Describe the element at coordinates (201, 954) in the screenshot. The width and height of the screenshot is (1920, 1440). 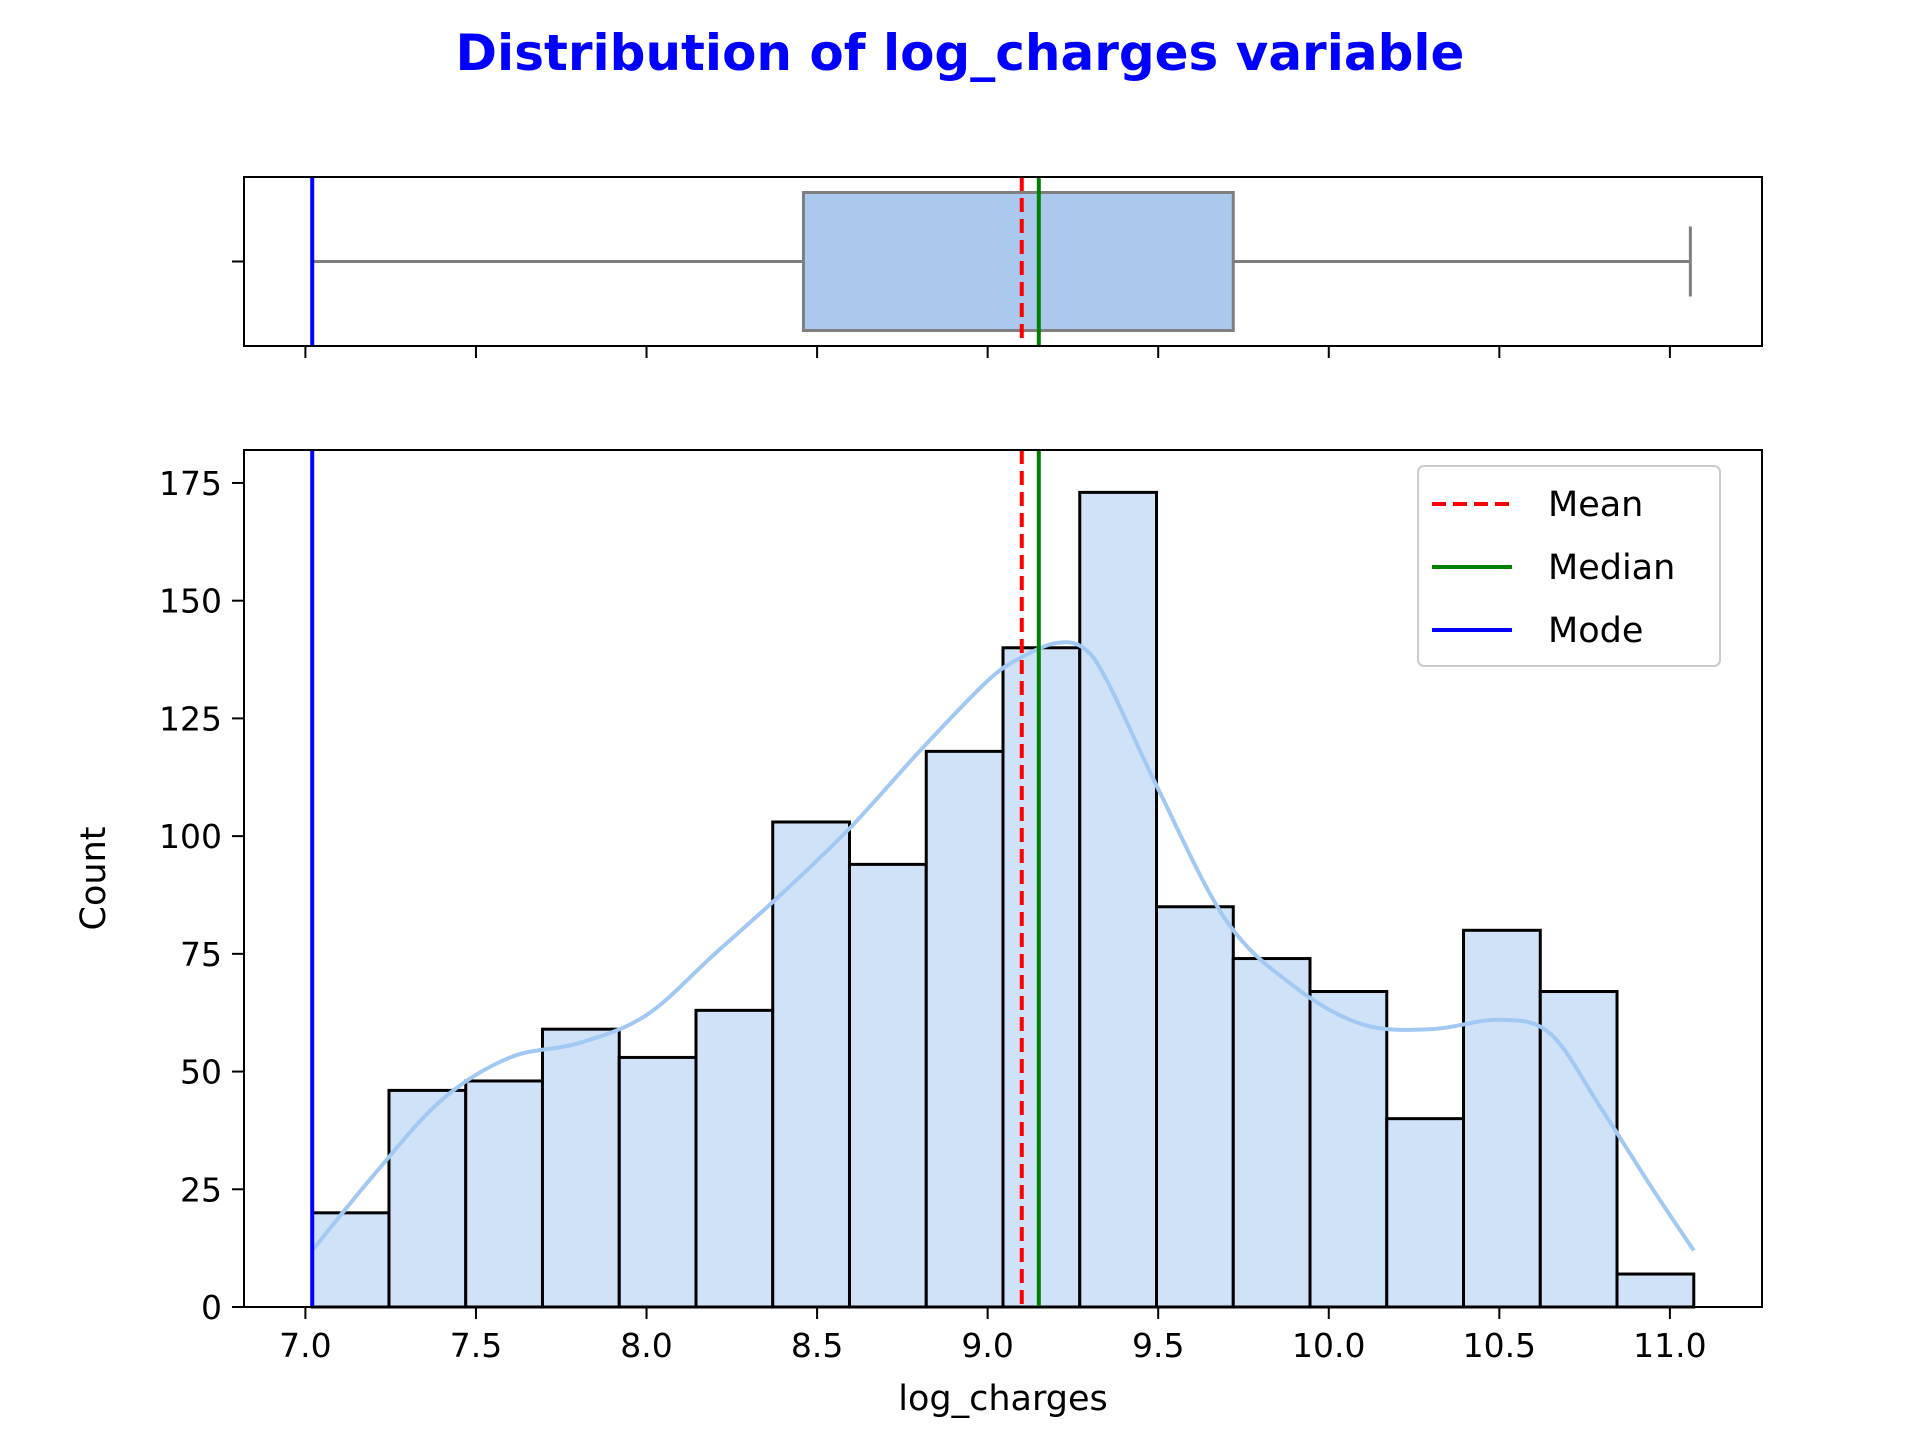
I see `y-tick-label: 75` at that location.